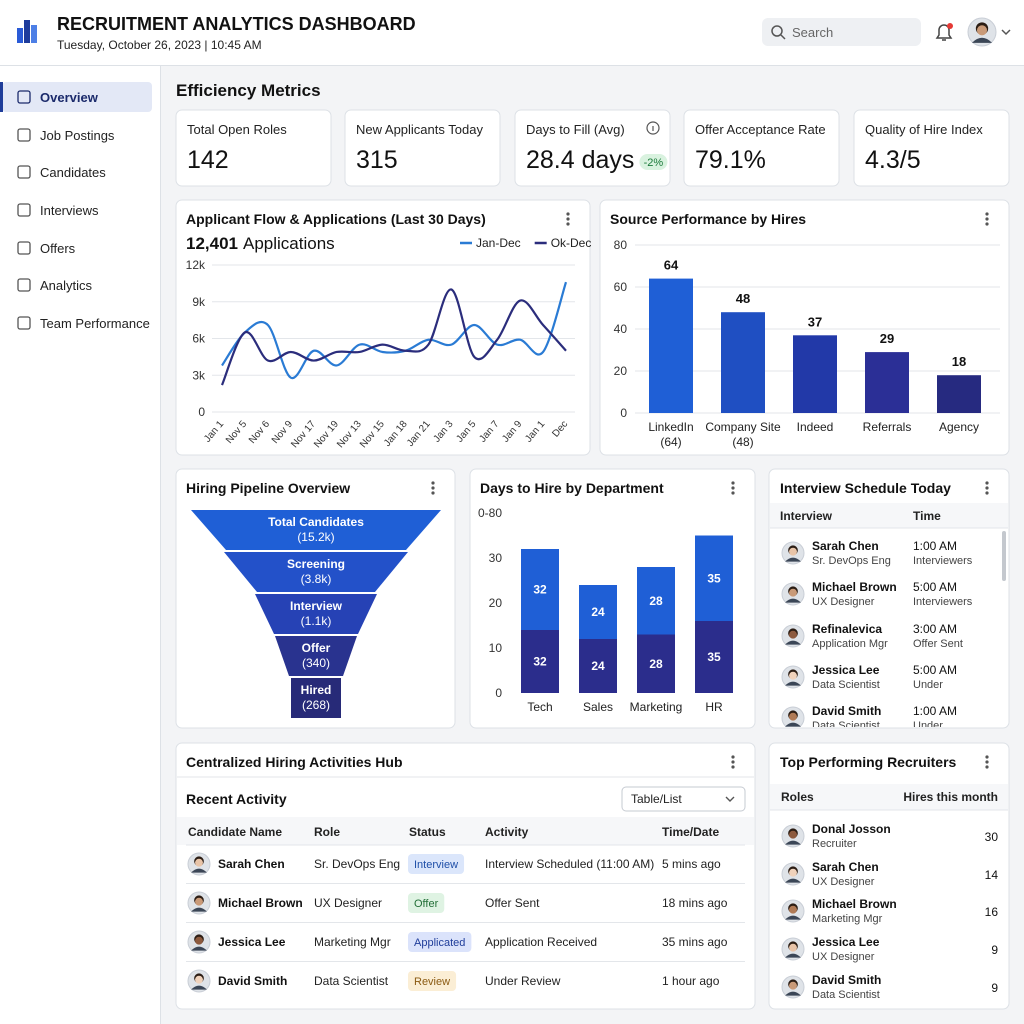  I want to click on scrollbar-thumb, so click(1004, 556).